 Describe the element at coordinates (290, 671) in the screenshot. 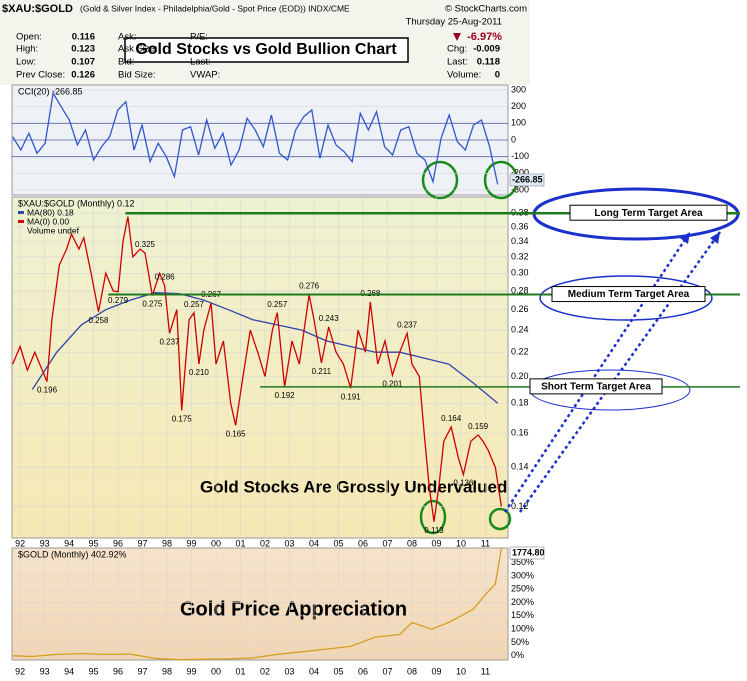

I see `x-tick-label: 03` at that location.